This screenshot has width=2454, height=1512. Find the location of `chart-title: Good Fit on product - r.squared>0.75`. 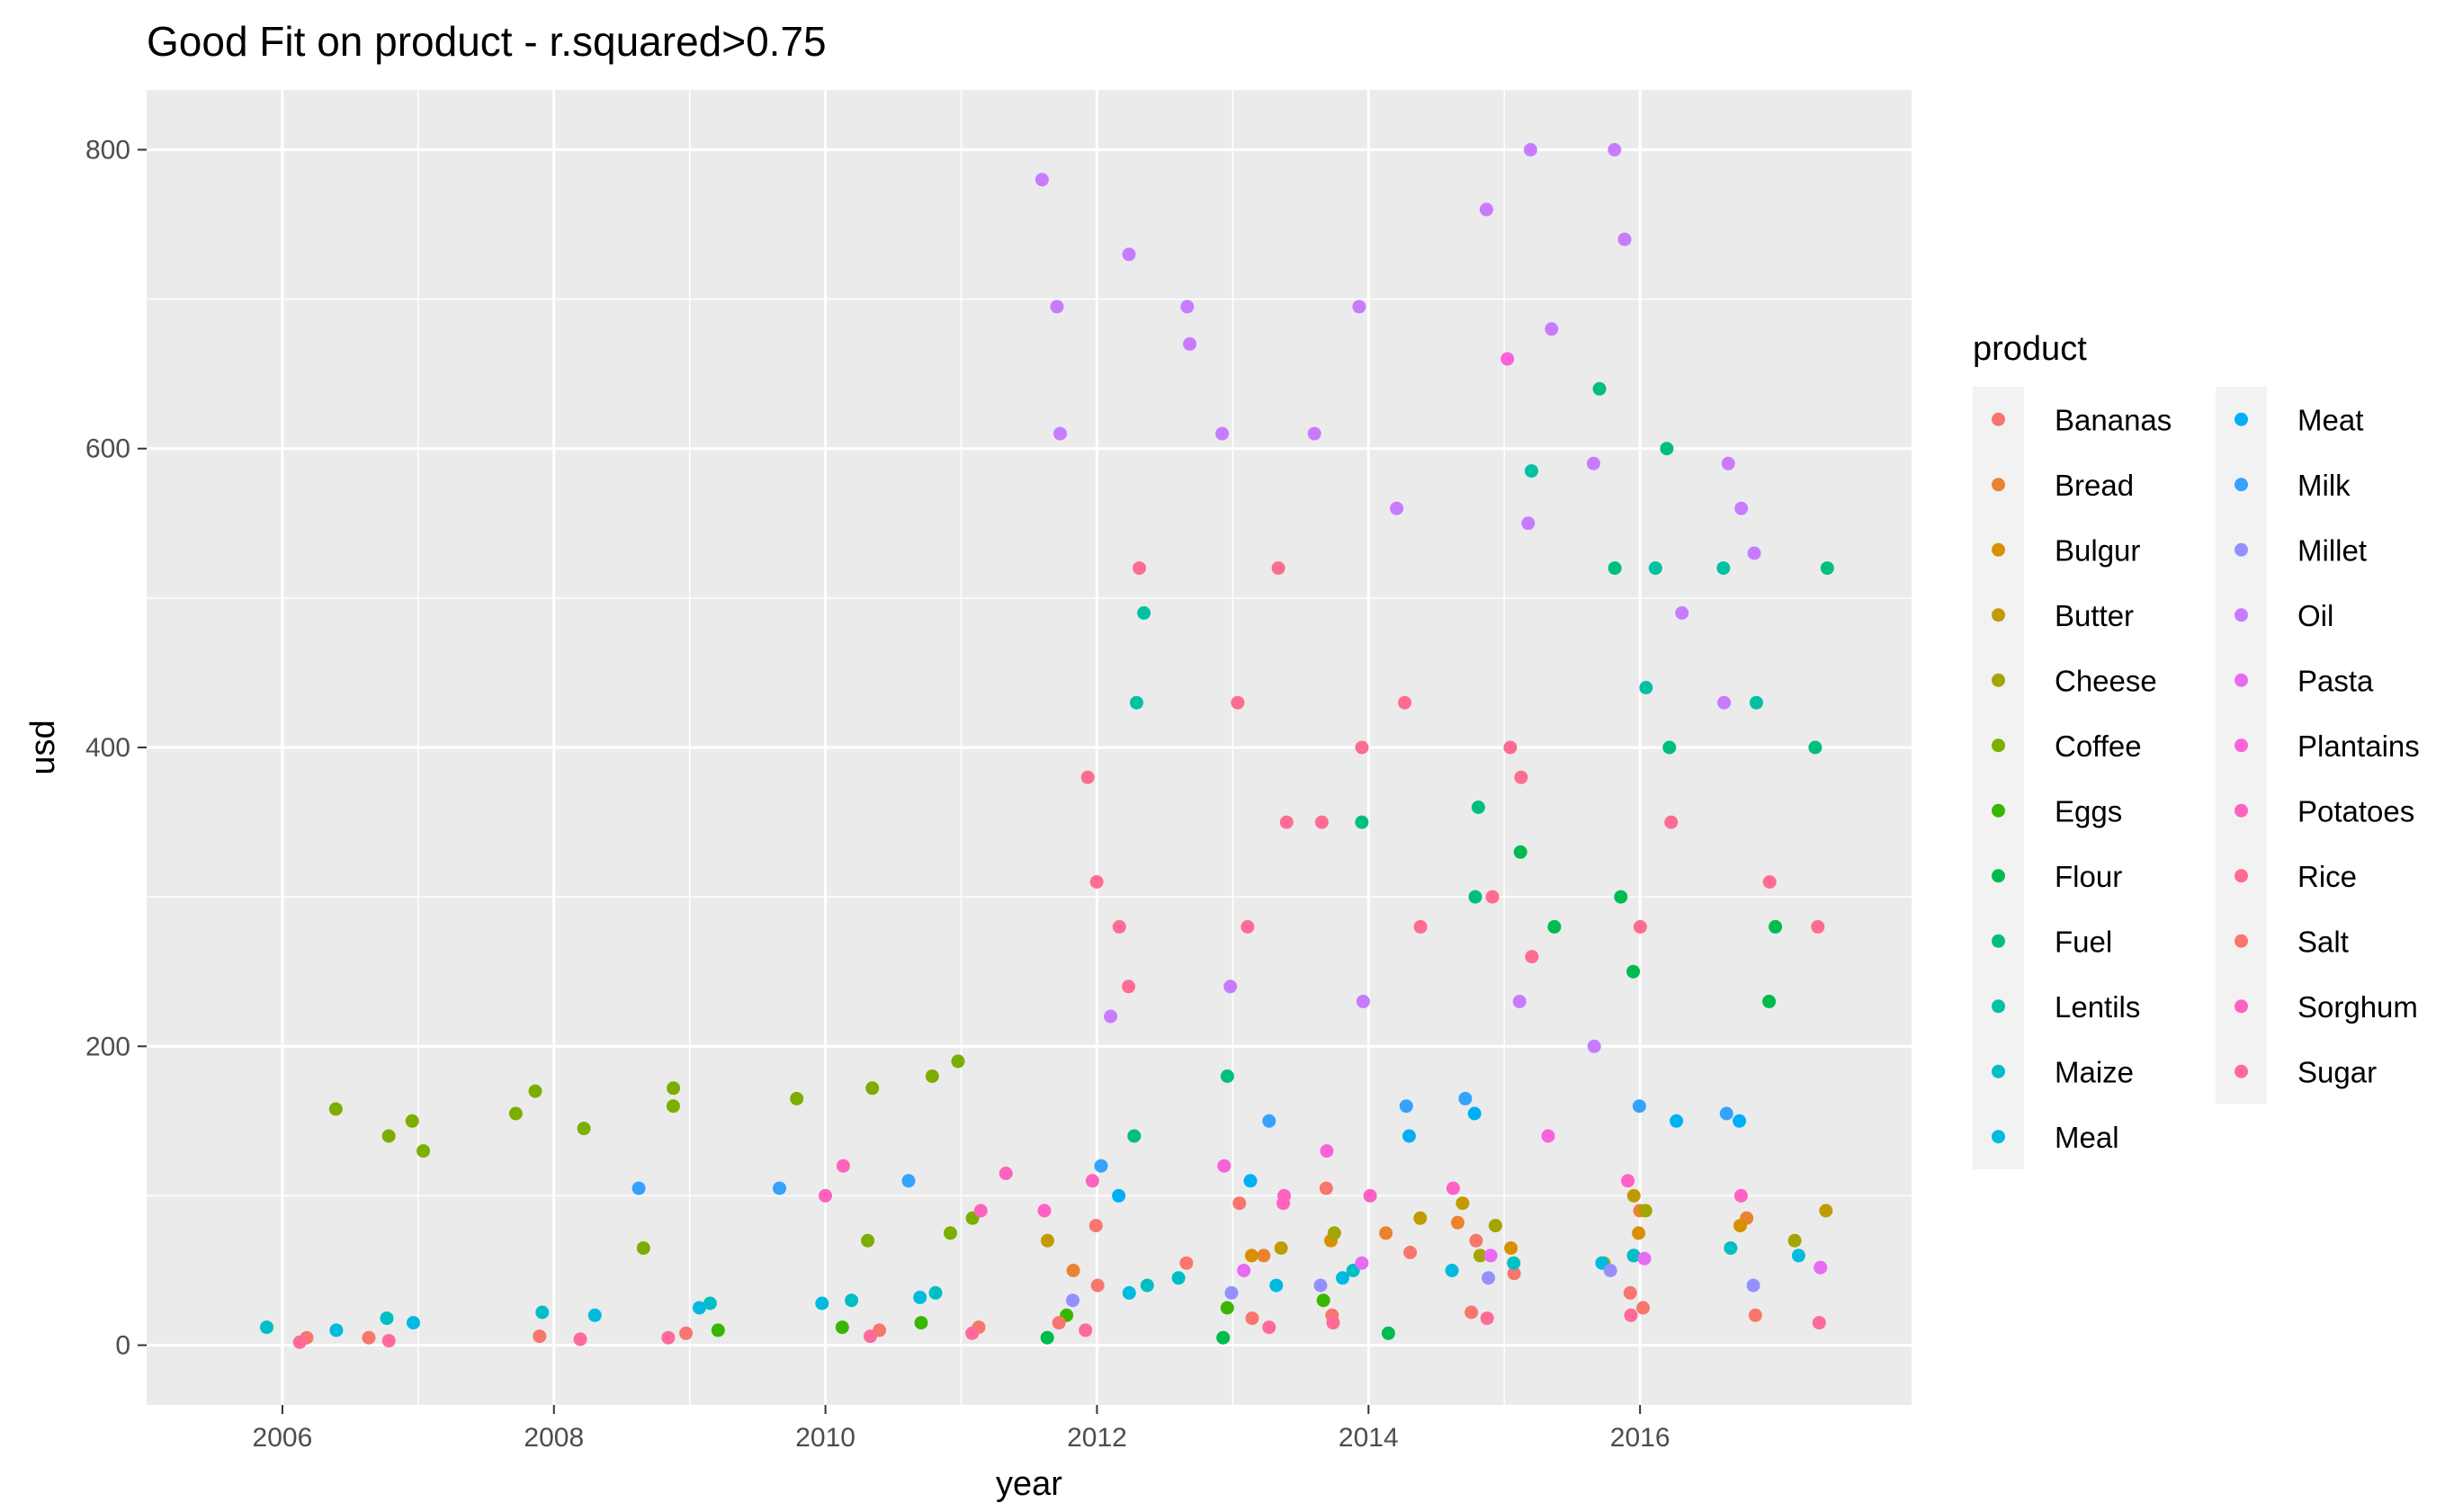

chart-title: Good Fit on product - r.squared>0.75 is located at coordinates (487, 41).